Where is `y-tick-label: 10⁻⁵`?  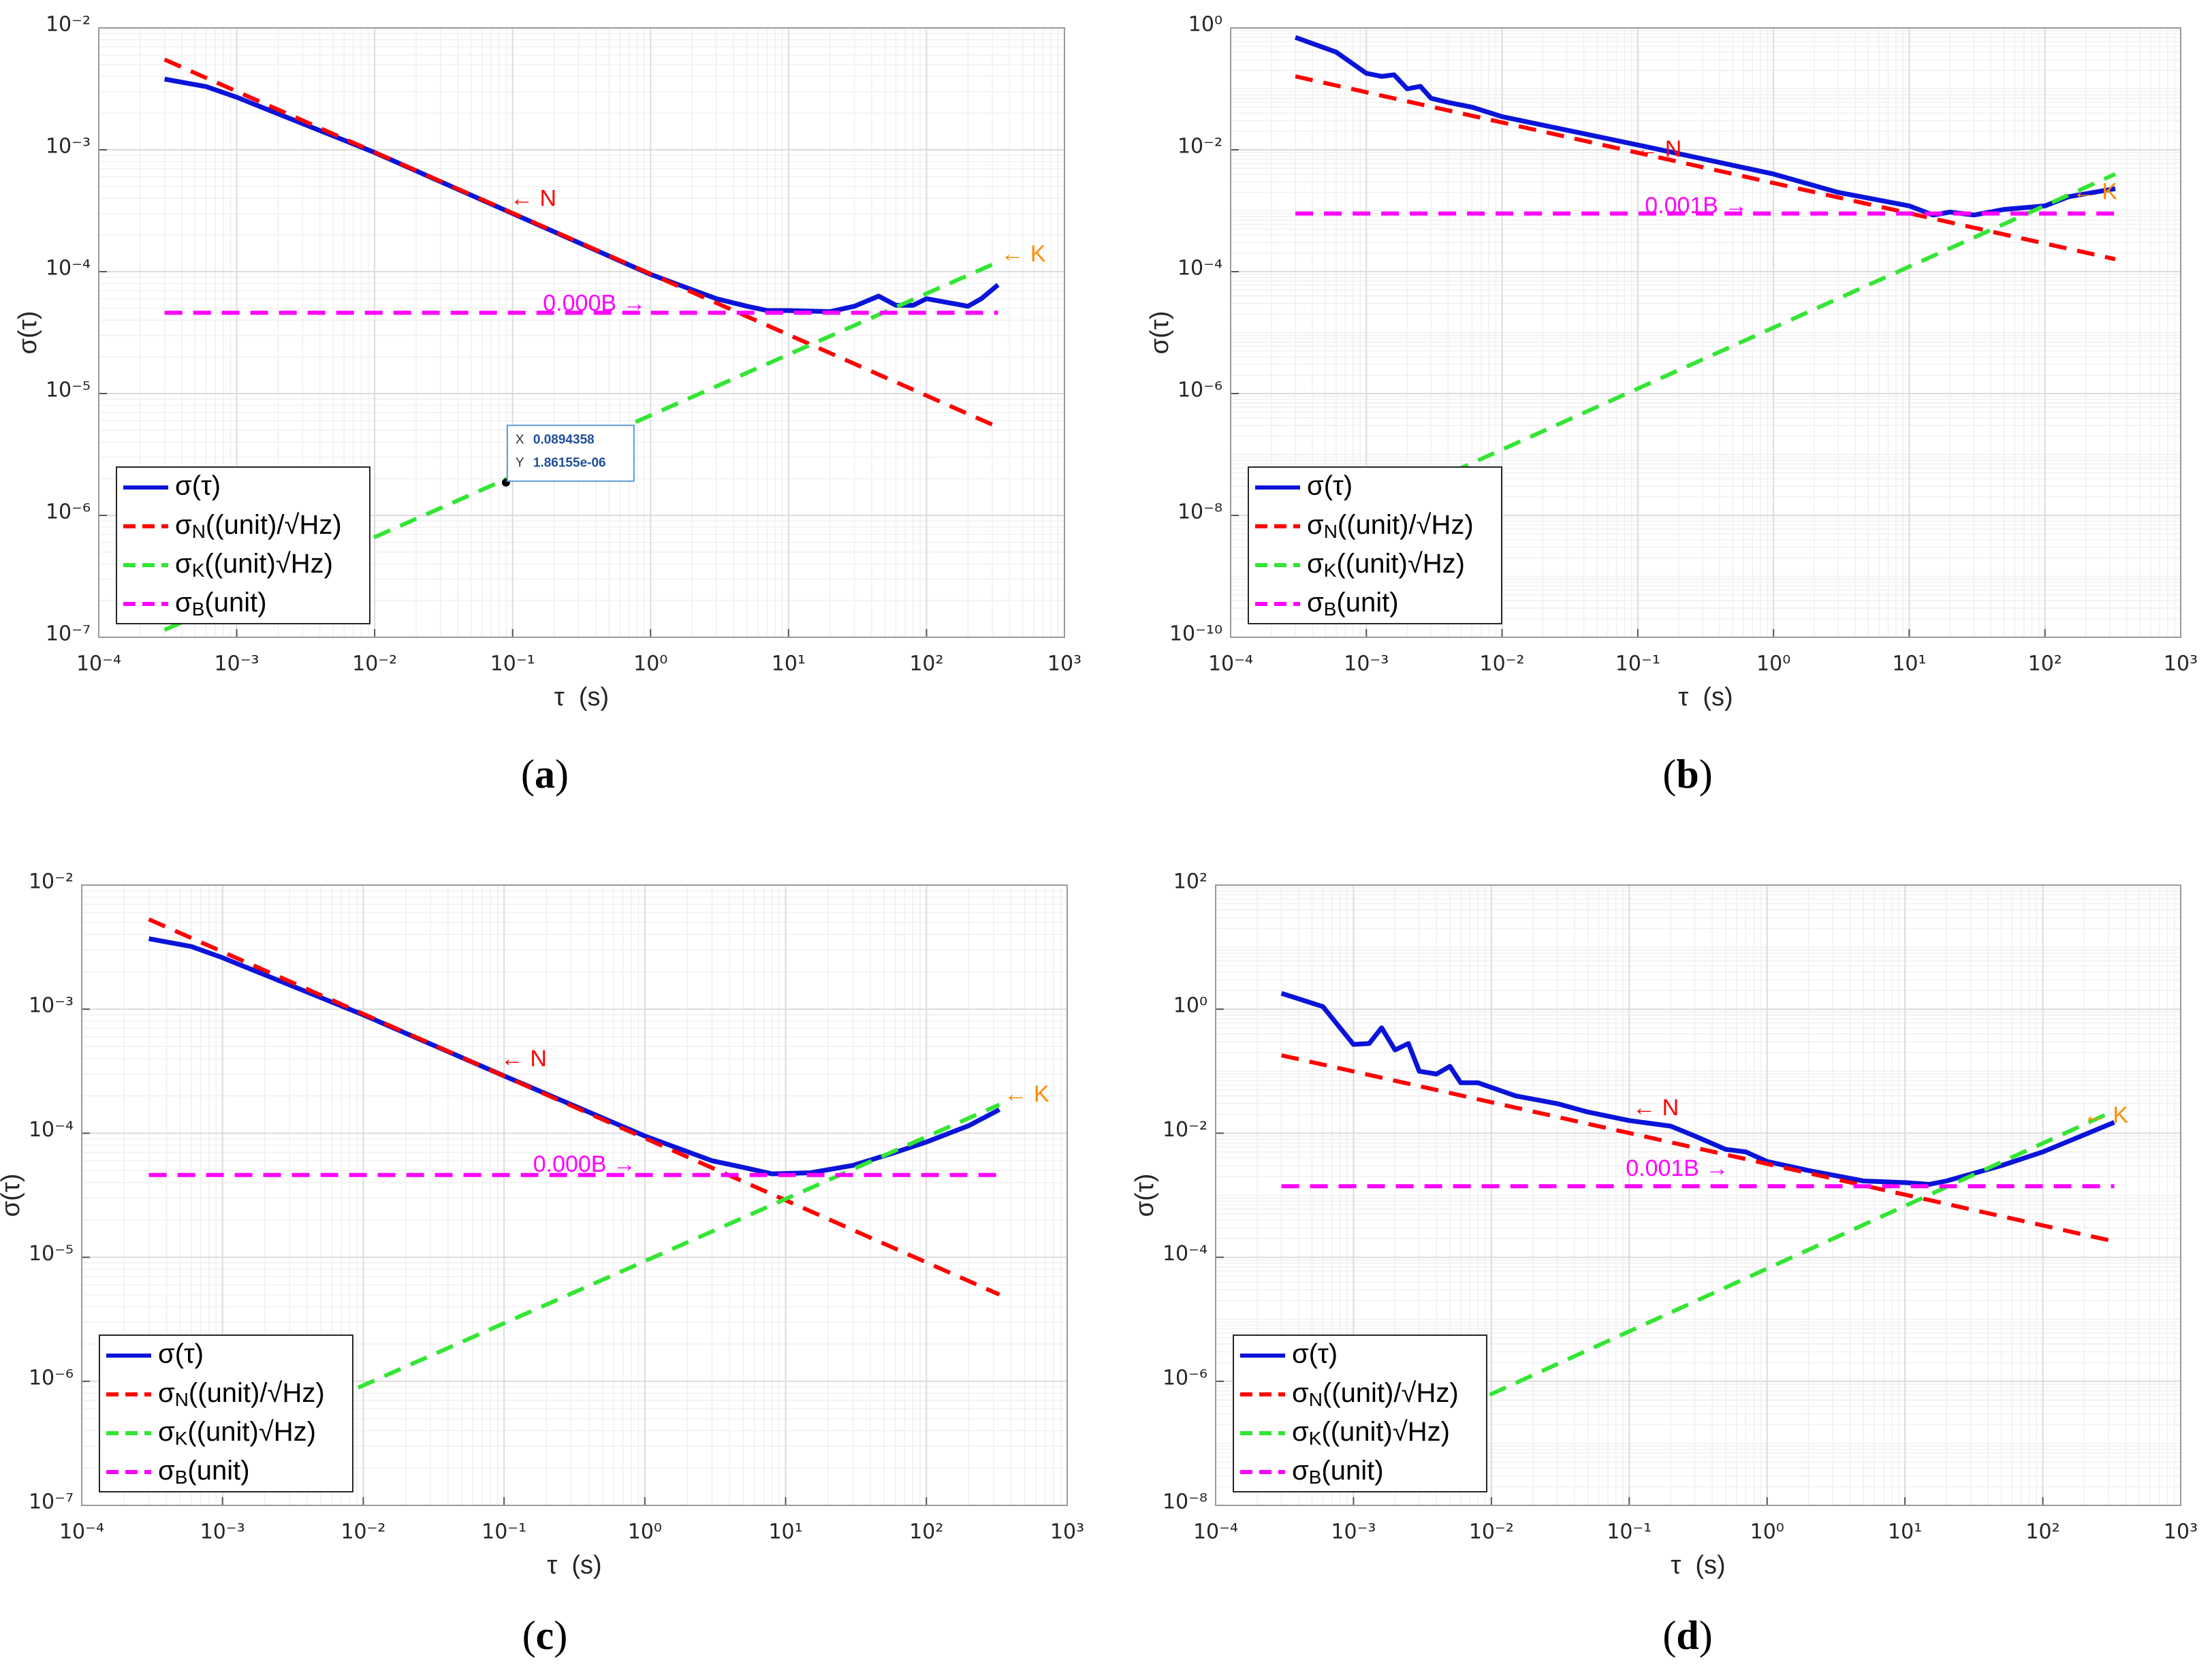 y-tick-label: 10⁻⁵ is located at coordinates (52, 1254).